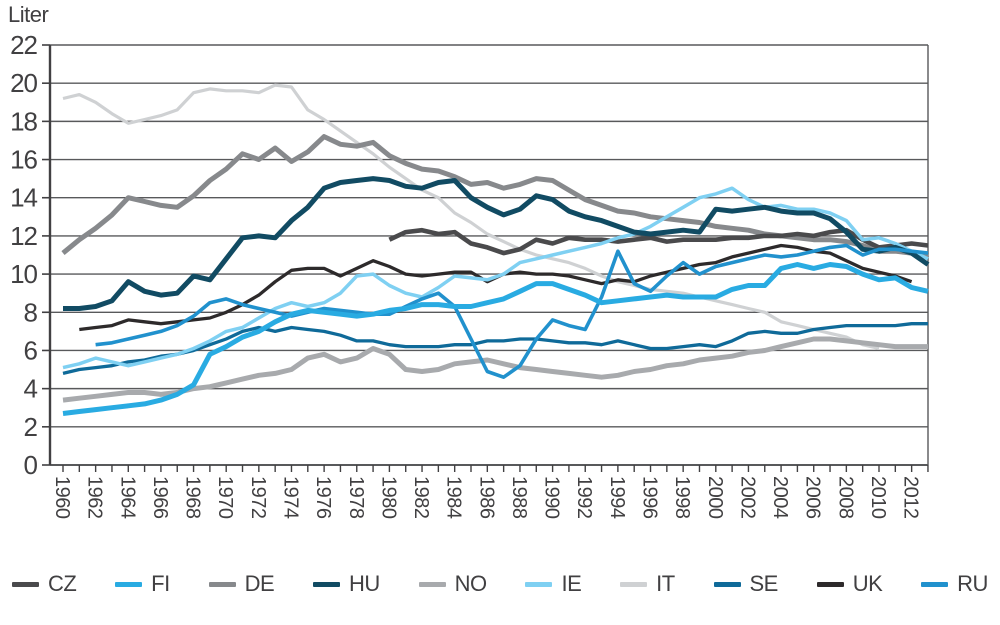 The height and width of the screenshot is (625, 1000). I want to click on legend-label-FI: FI, so click(160, 583).